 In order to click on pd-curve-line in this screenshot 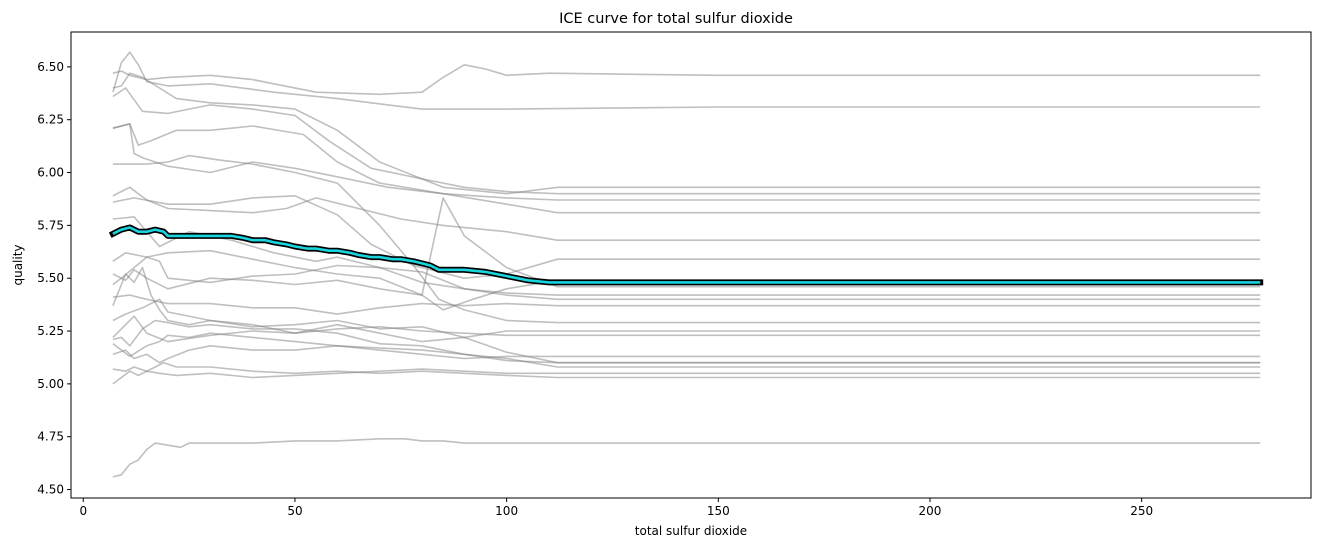, I will do `click(686, 255)`.